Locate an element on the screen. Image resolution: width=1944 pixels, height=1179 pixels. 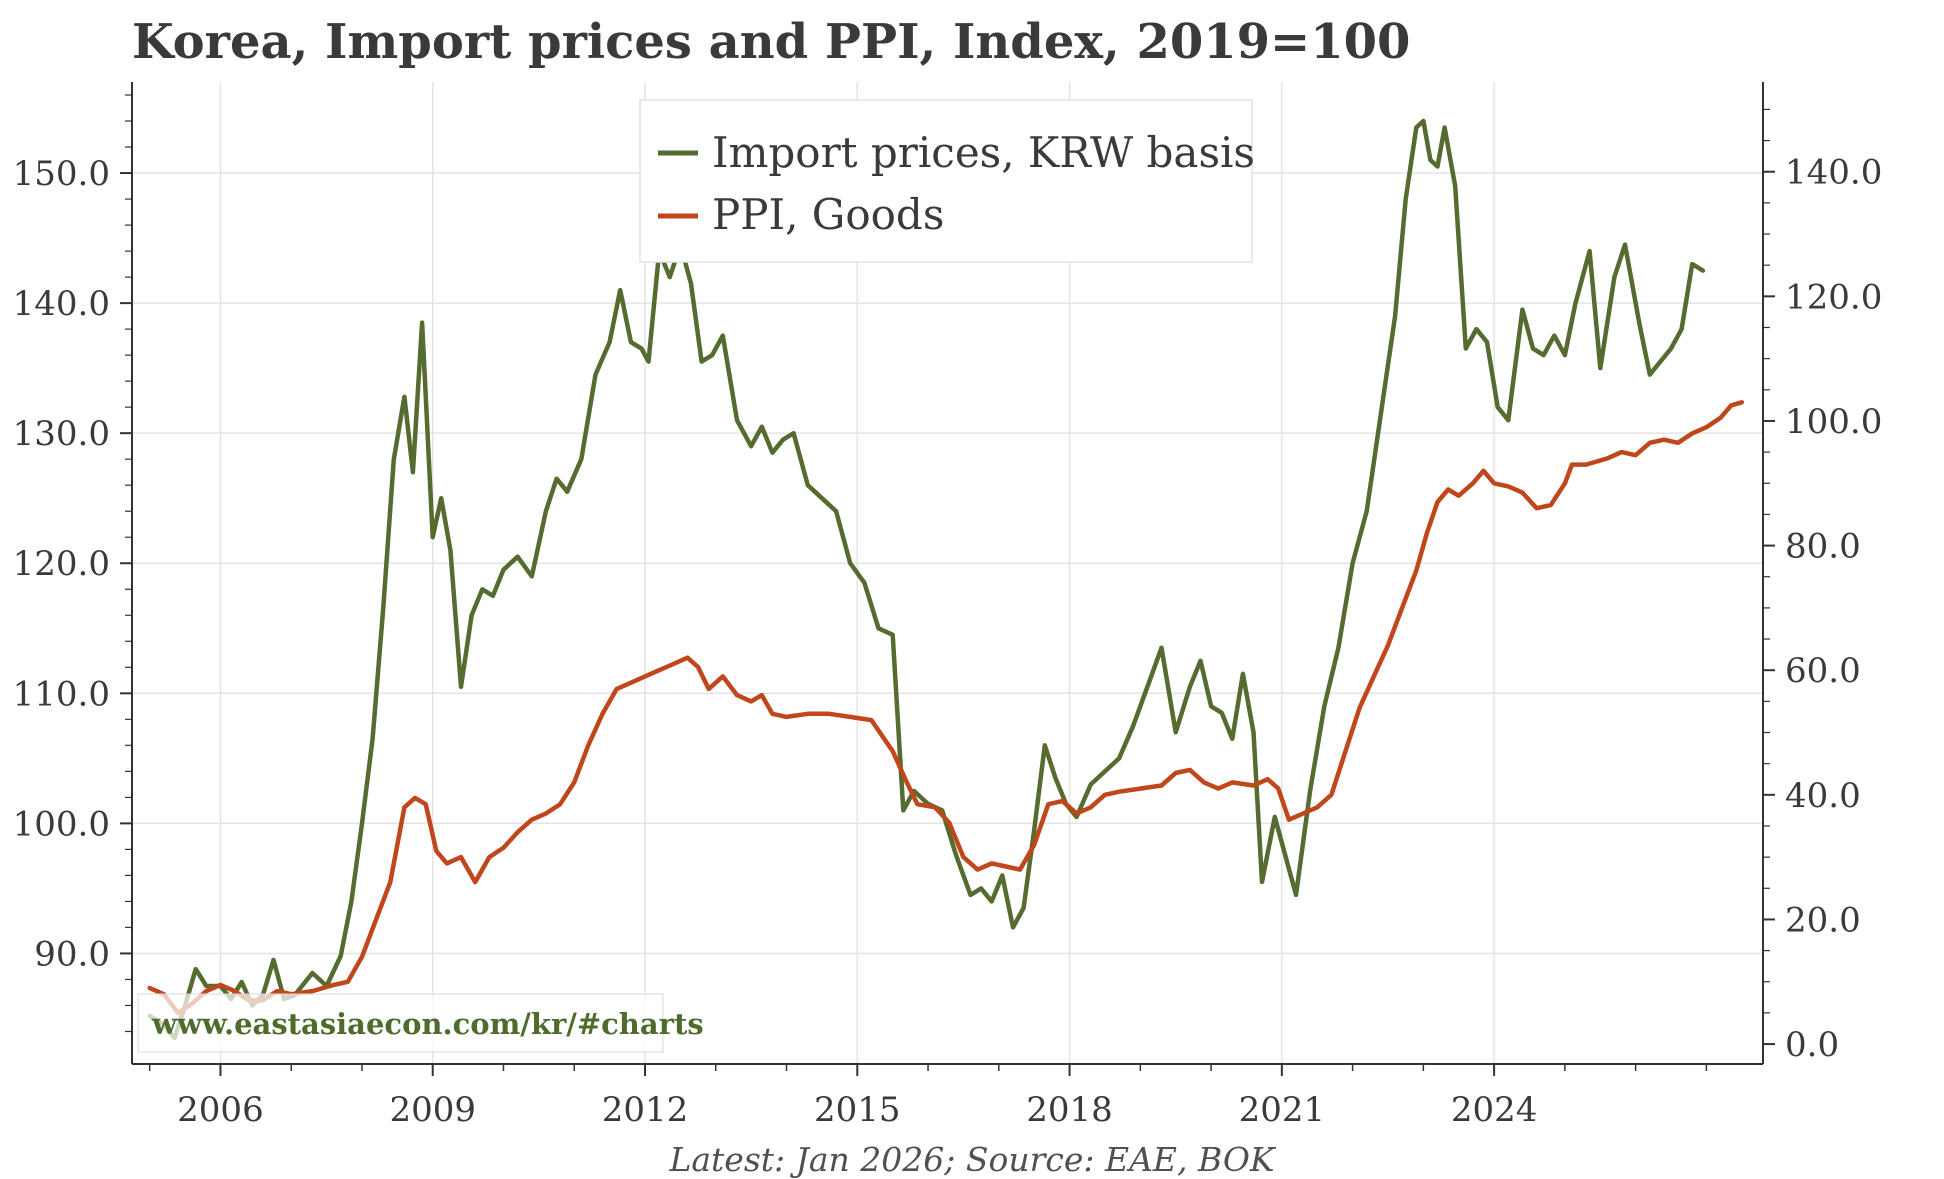
left-tick-label: 140.0 is located at coordinates (61, 304).